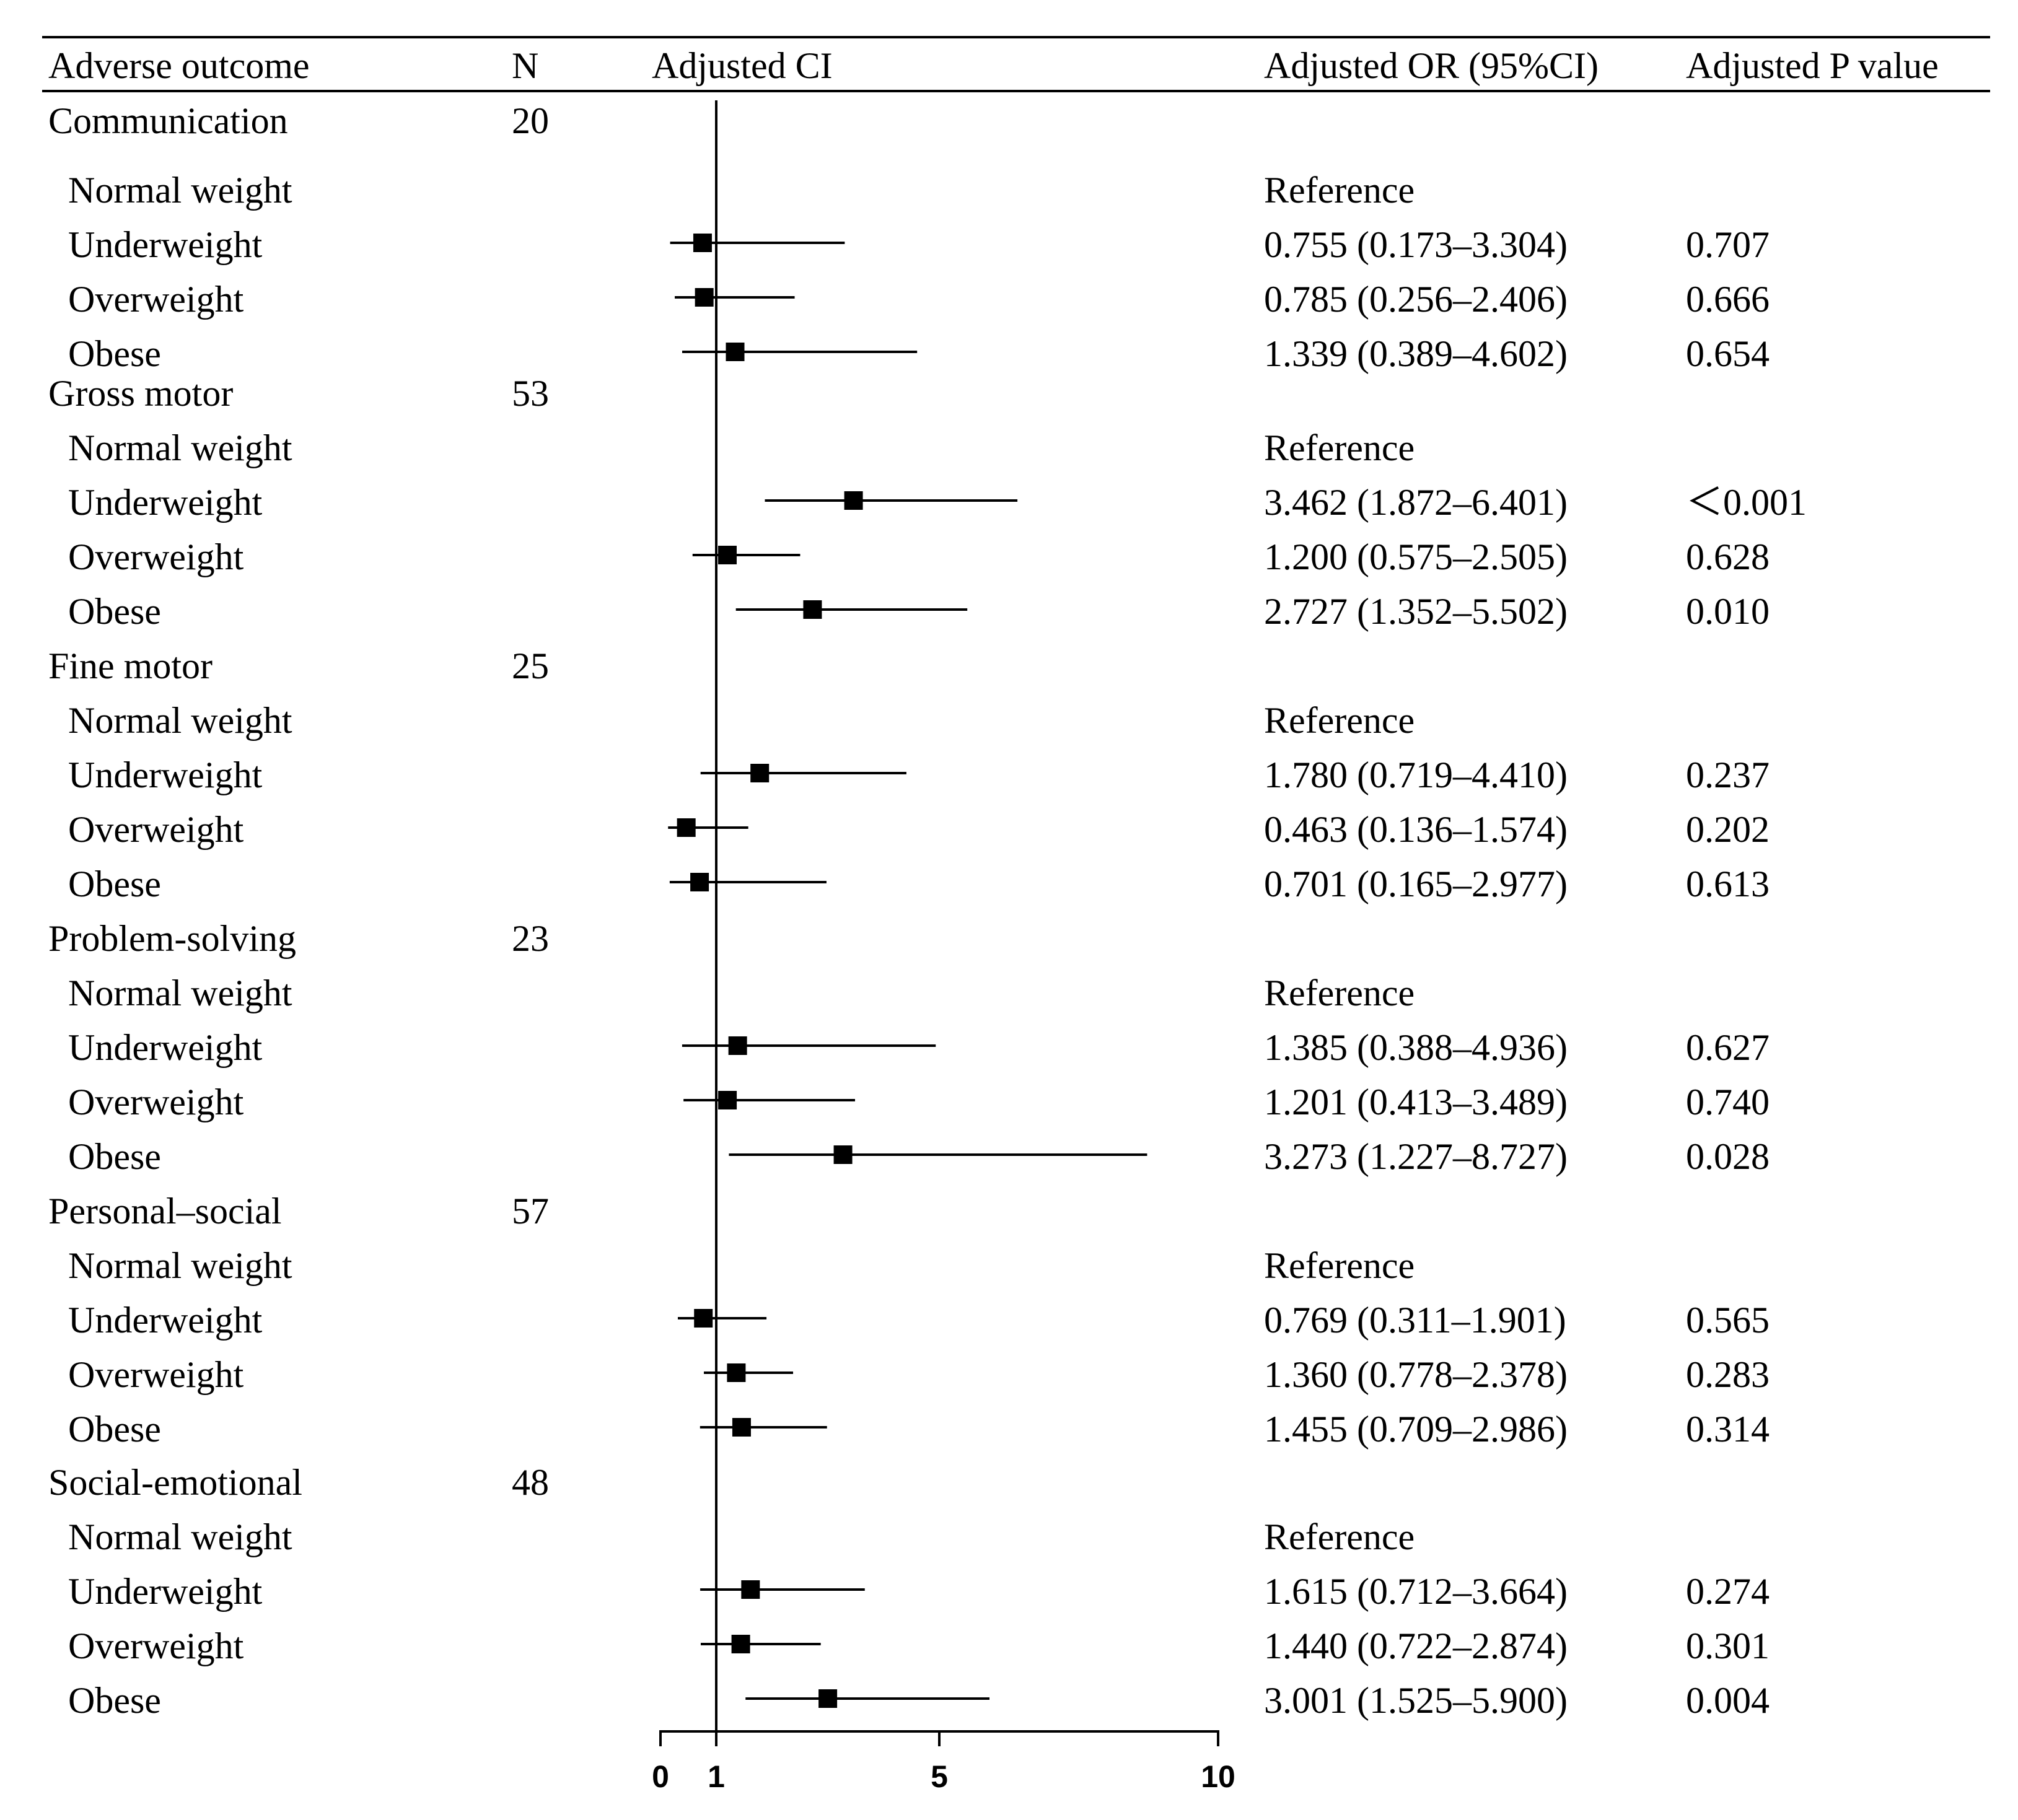  Describe the element at coordinates (141, 393) in the screenshot. I see `group-label: Gross motor` at that location.